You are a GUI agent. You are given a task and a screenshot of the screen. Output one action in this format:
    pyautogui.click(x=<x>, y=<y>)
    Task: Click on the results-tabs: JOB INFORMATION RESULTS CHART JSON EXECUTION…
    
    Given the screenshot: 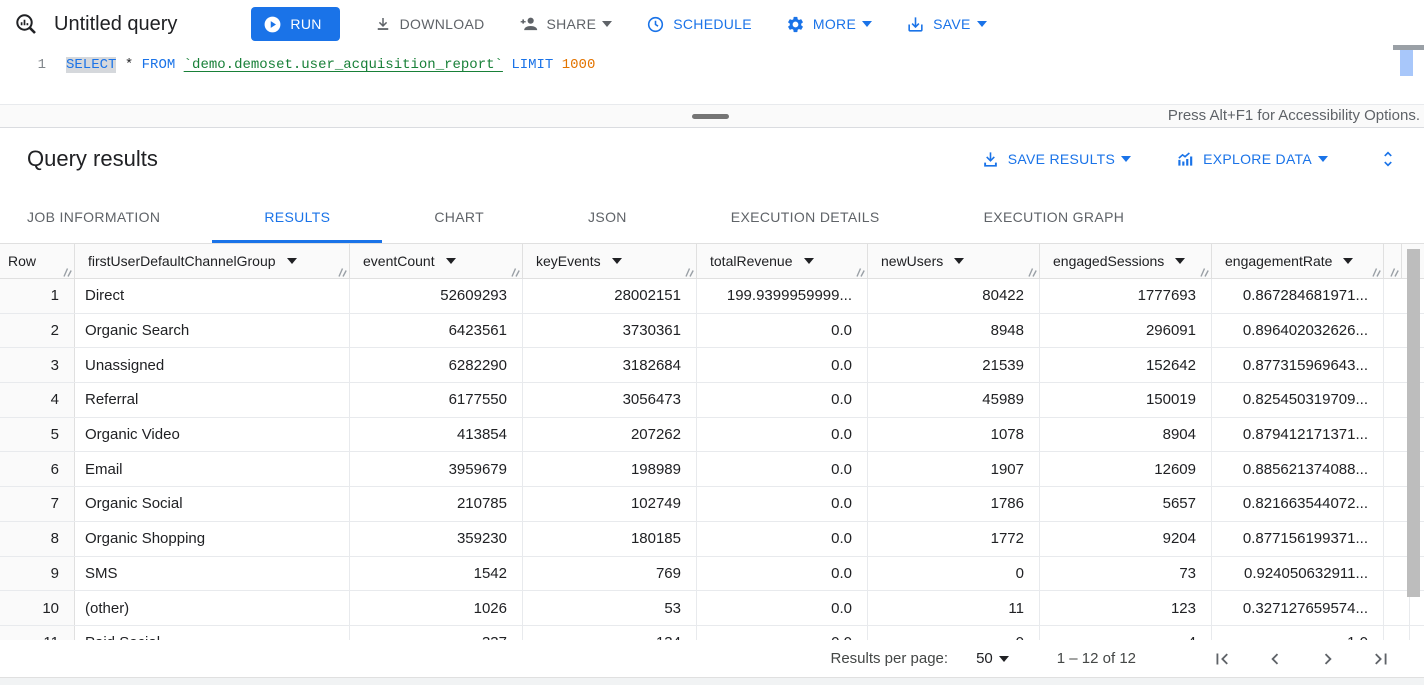 What is the action you would take?
    pyautogui.click(x=712, y=216)
    